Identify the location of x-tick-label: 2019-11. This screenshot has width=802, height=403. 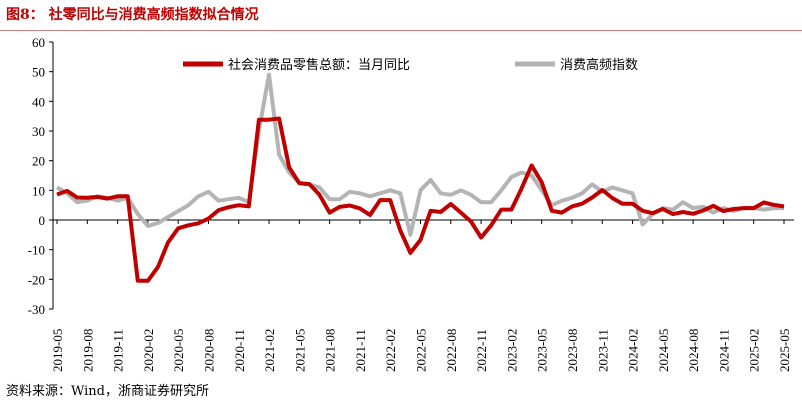
(118, 350).